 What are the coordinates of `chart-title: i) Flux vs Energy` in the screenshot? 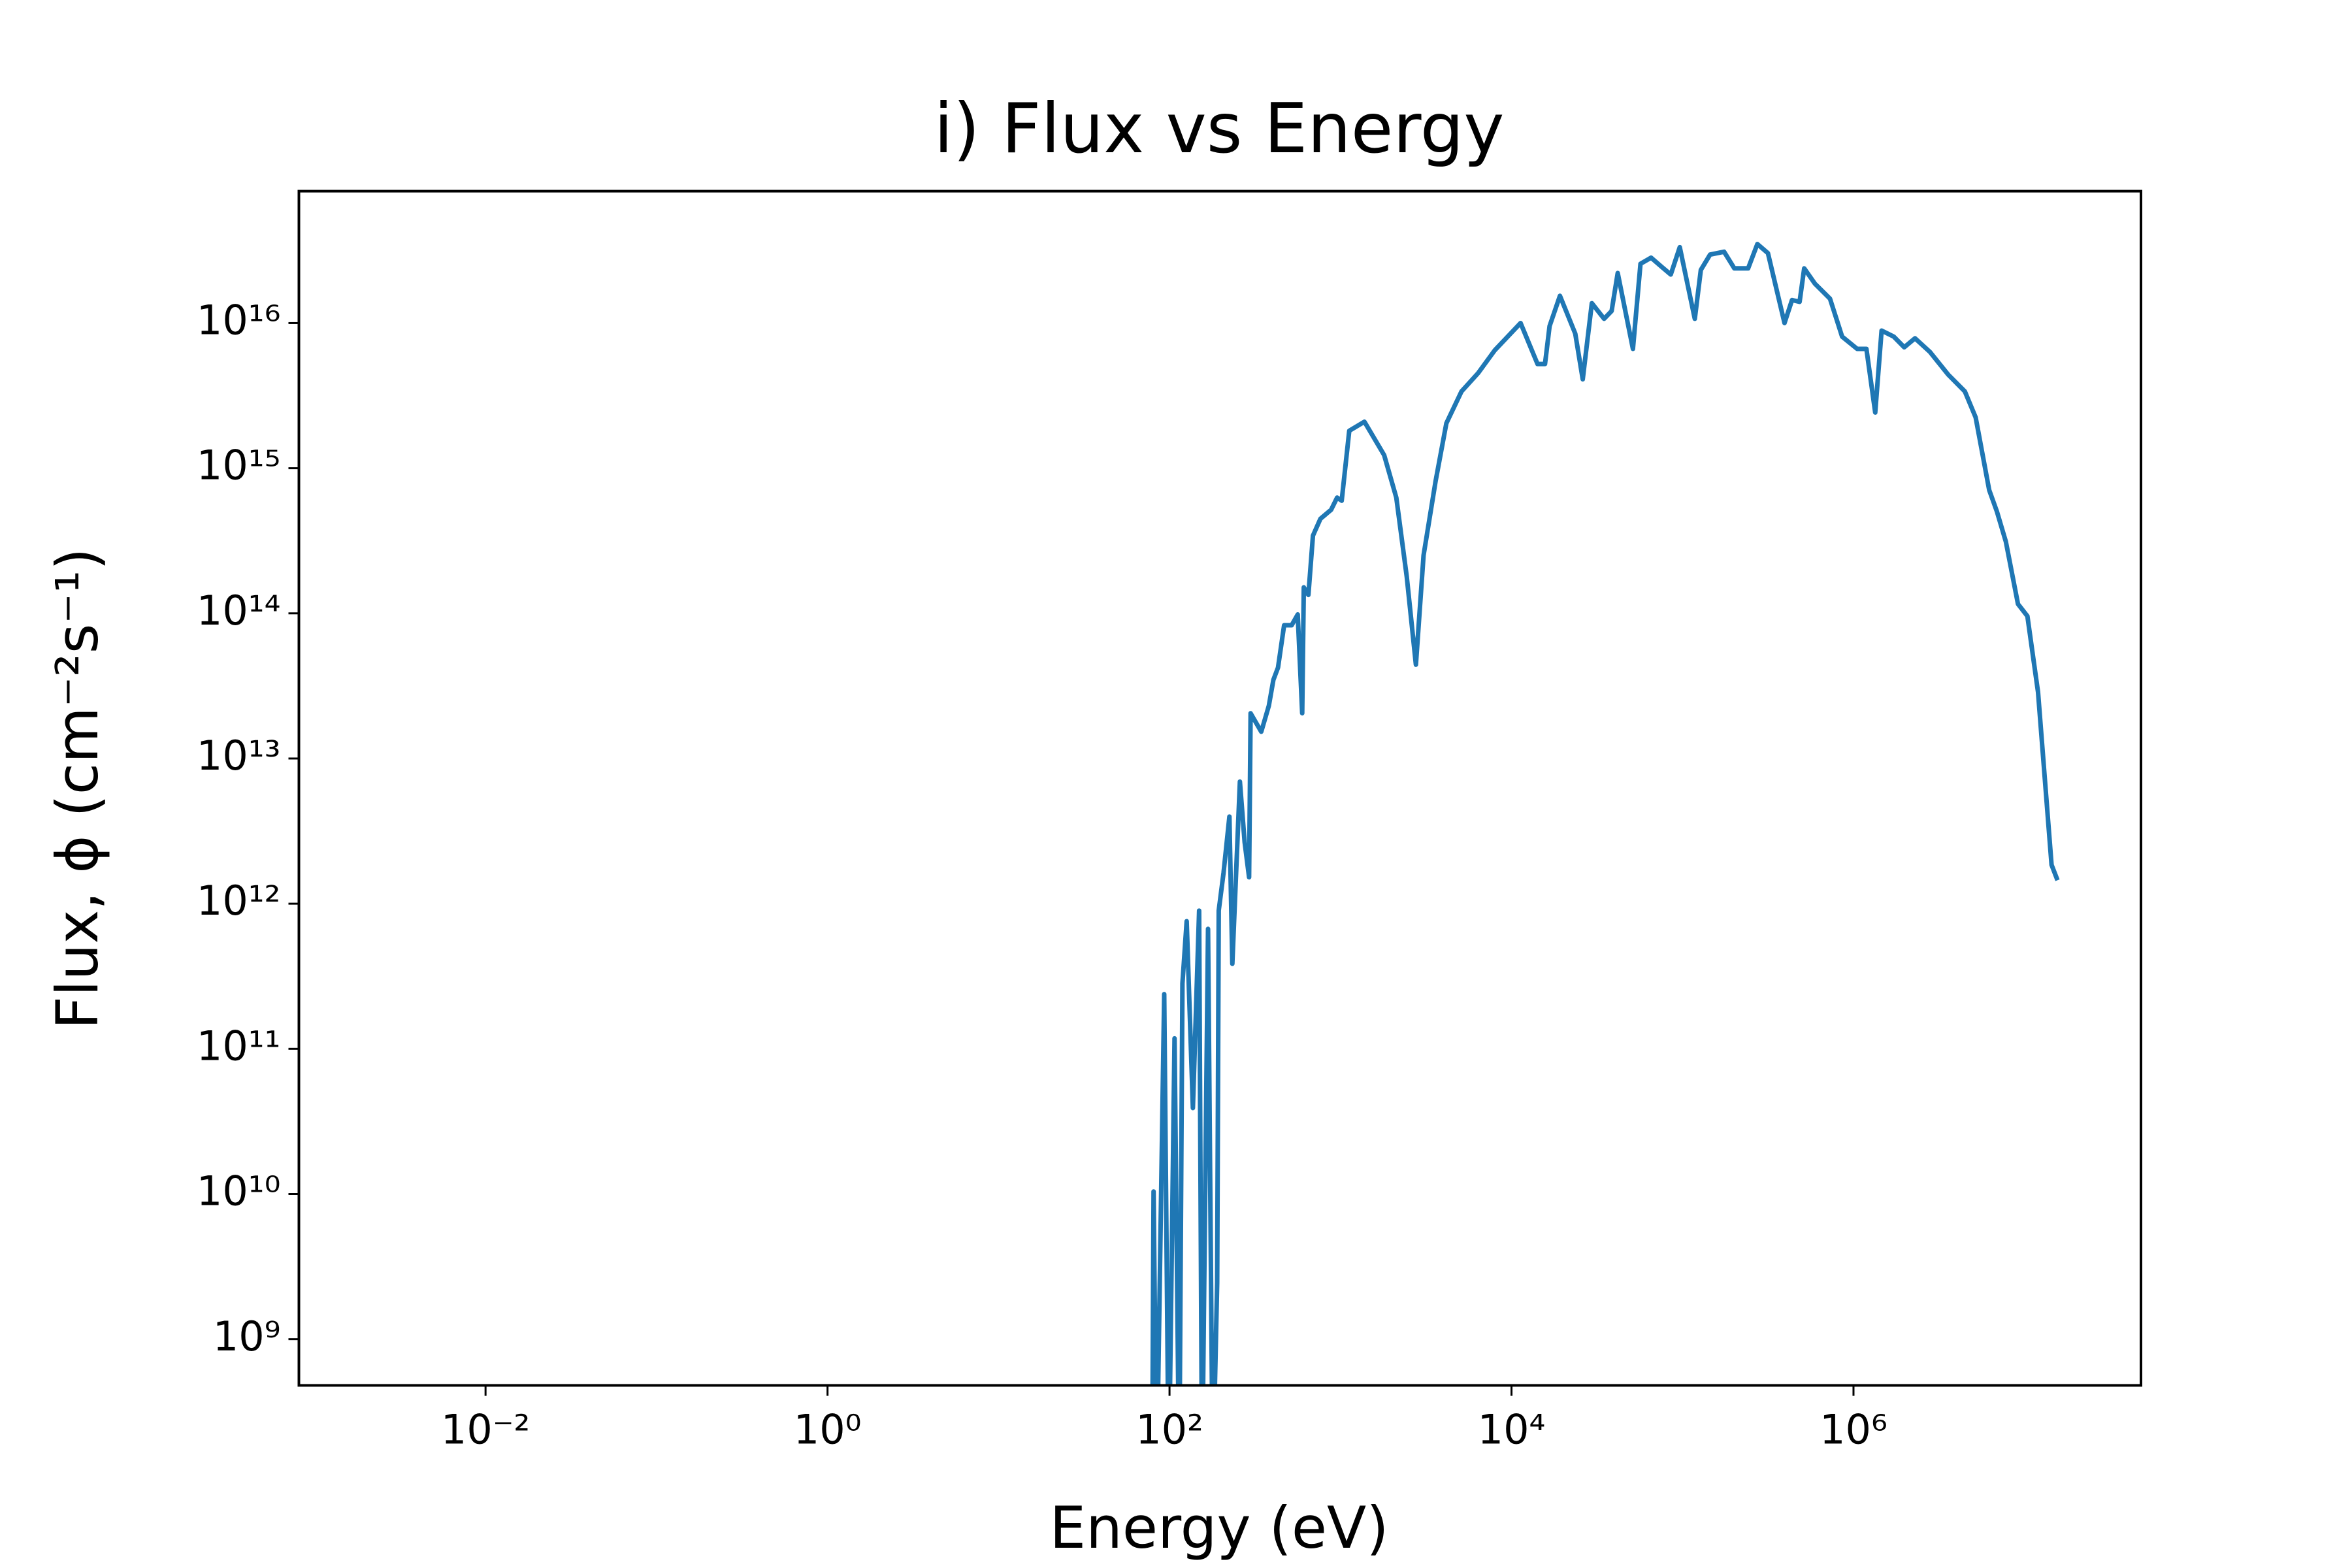 It's located at (1219, 129).